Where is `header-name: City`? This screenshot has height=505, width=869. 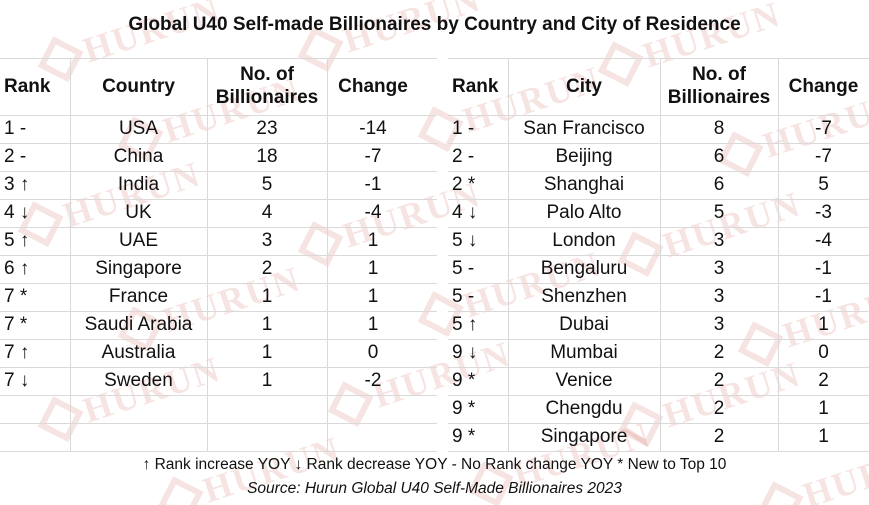 header-name: City is located at coordinates (584, 86).